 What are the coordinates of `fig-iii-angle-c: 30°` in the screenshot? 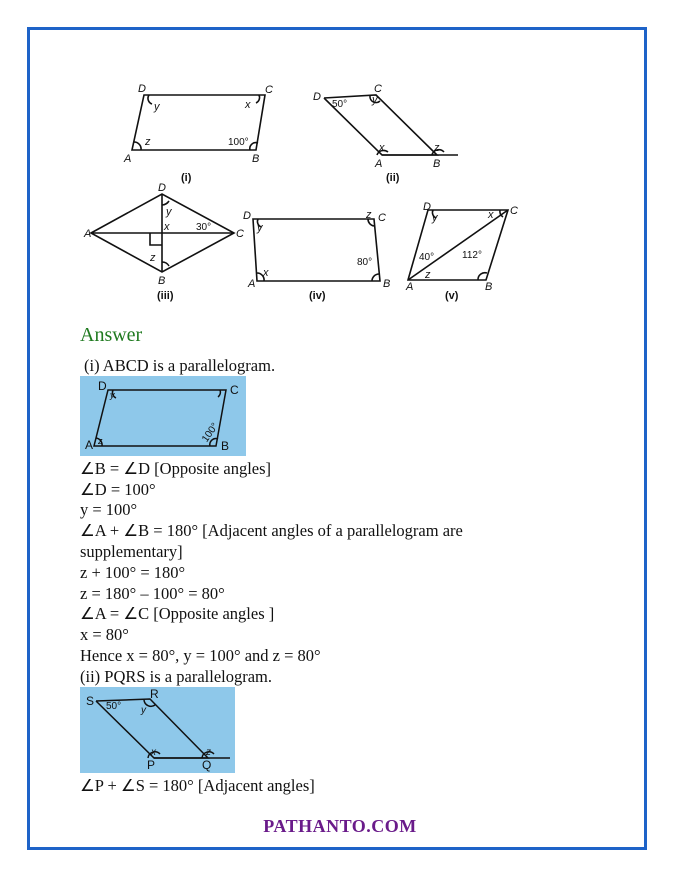 It's located at (203, 227).